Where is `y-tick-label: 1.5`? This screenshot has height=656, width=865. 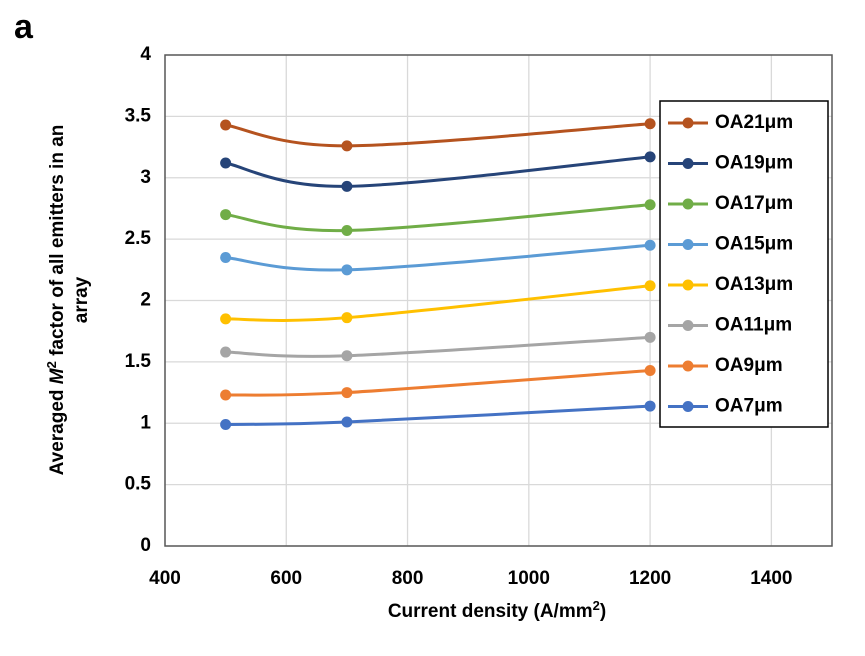 y-tick-label: 1.5 is located at coordinates (138, 361).